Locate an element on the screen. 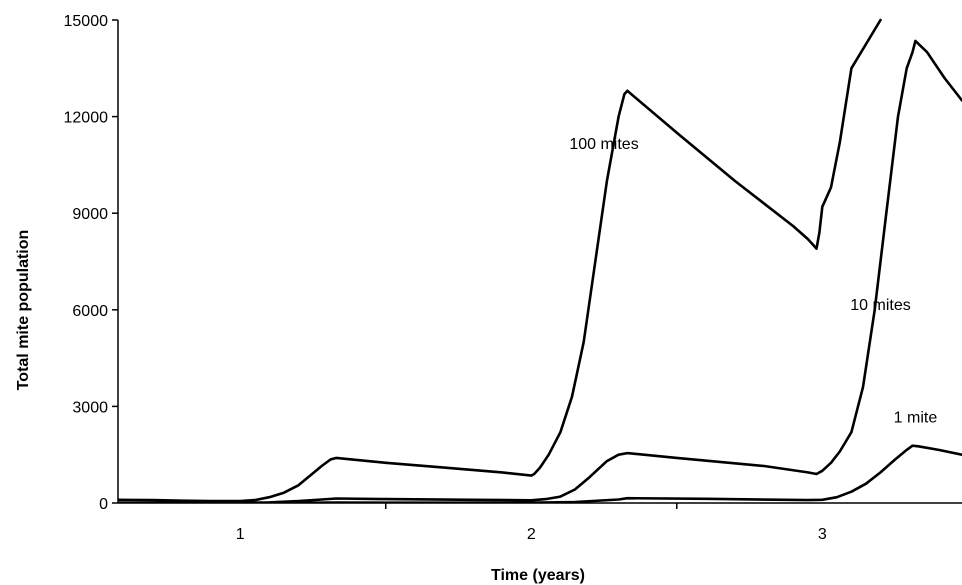 This screenshot has width=962, height=585. x-tick-label: 3 is located at coordinates (822, 534).